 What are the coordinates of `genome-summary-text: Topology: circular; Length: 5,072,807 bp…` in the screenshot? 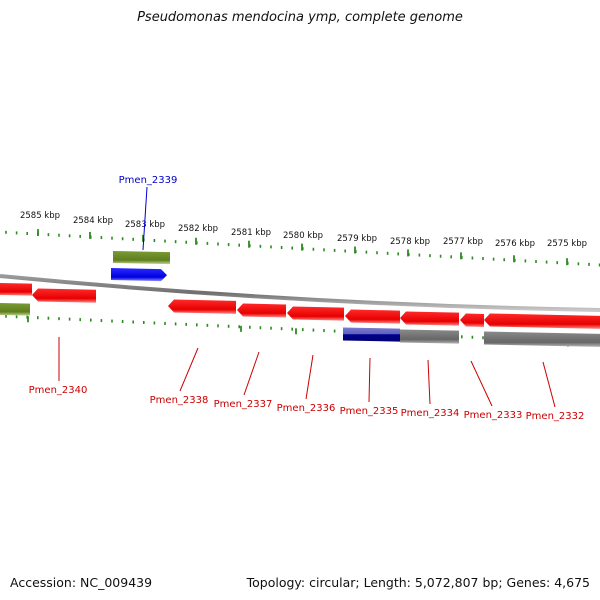 It's located at (418, 582).